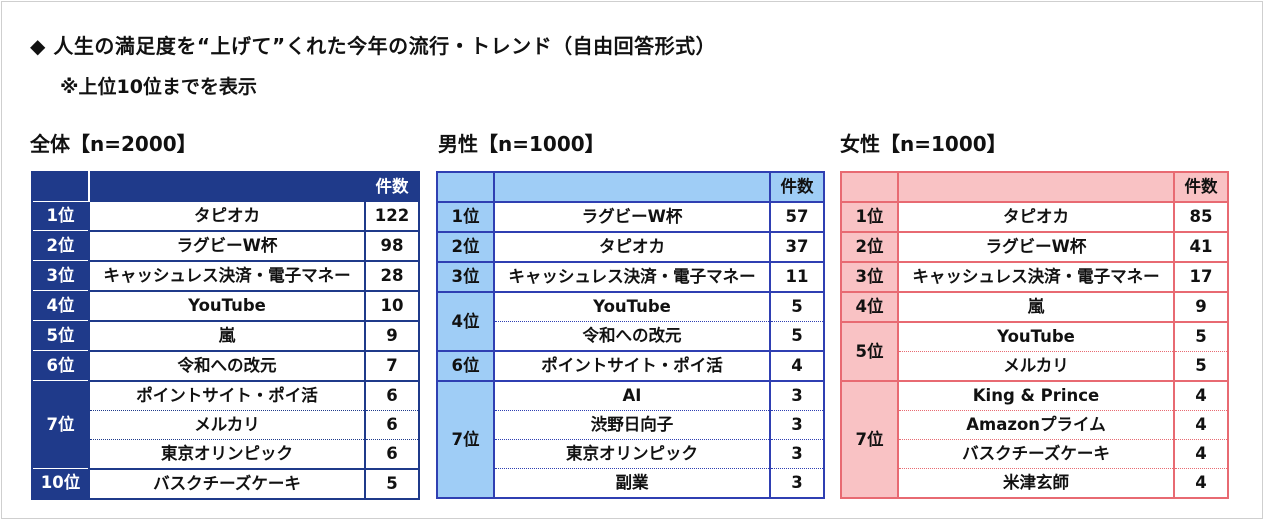 Image resolution: width=1266 pixels, height=521 pixels. What do you see at coordinates (226, 454) in the screenshot?
I see `item-name-cell: 東京オリンピック` at bounding box center [226, 454].